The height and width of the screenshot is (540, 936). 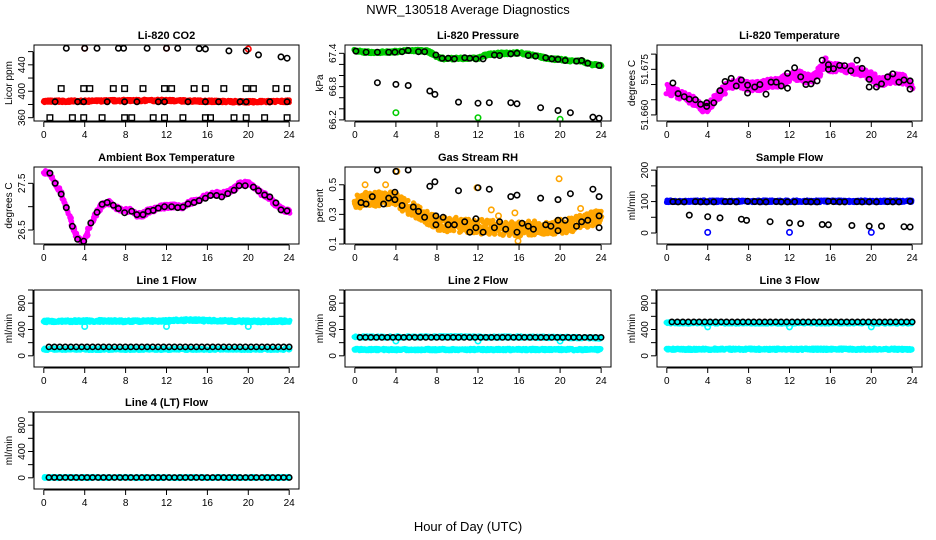 I want to click on y-tick-label: 0.1, so click(x=333, y=244).